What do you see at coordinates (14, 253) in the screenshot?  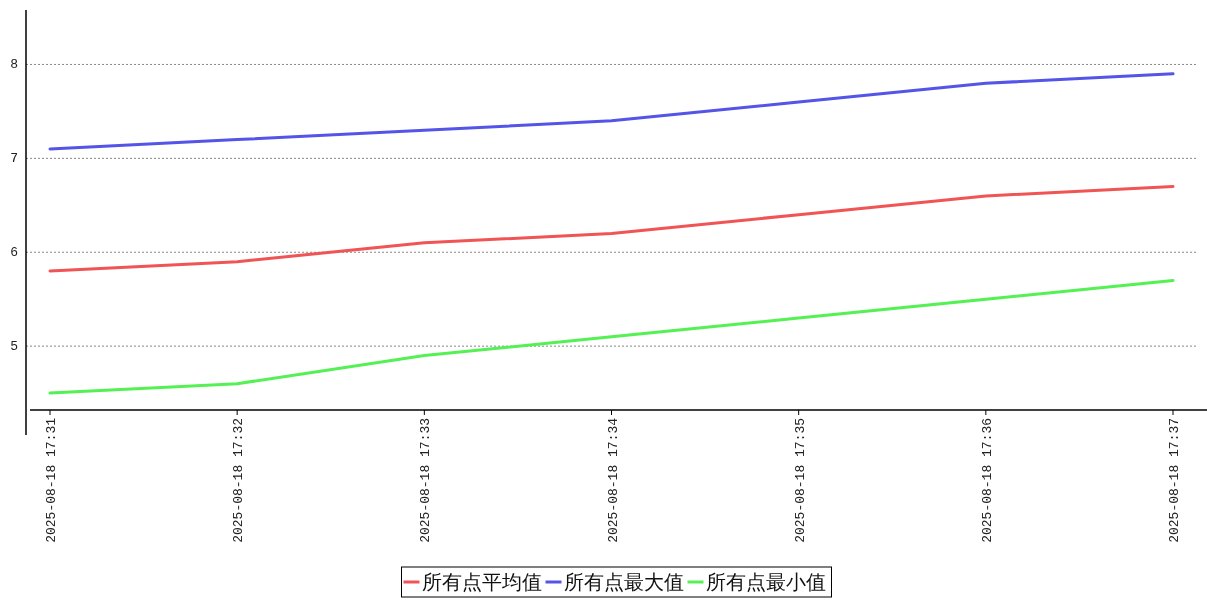 I see `y-tick-label: 6` at bounding box center [14, 253].